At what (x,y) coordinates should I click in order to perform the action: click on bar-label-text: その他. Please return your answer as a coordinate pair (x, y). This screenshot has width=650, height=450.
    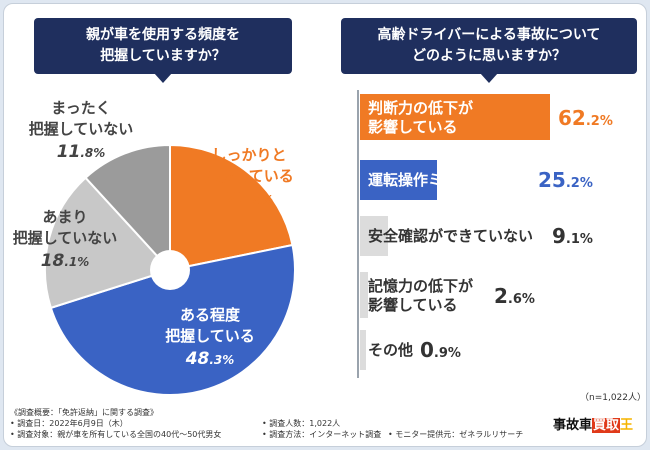
    Looking at the image, I should click on (391, 350).